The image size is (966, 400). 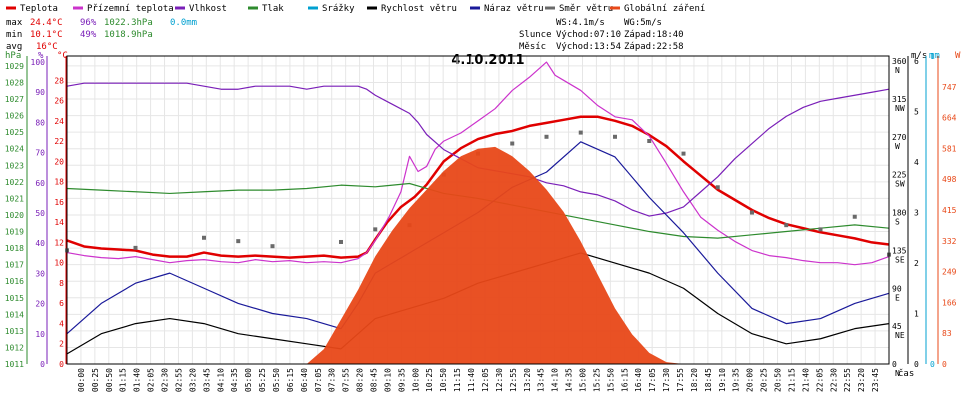 What do you see at coordinates (419, 9) in the screenshot?
I see `legend-label-5: Rychlost větru` at bounding box center [419, 9].